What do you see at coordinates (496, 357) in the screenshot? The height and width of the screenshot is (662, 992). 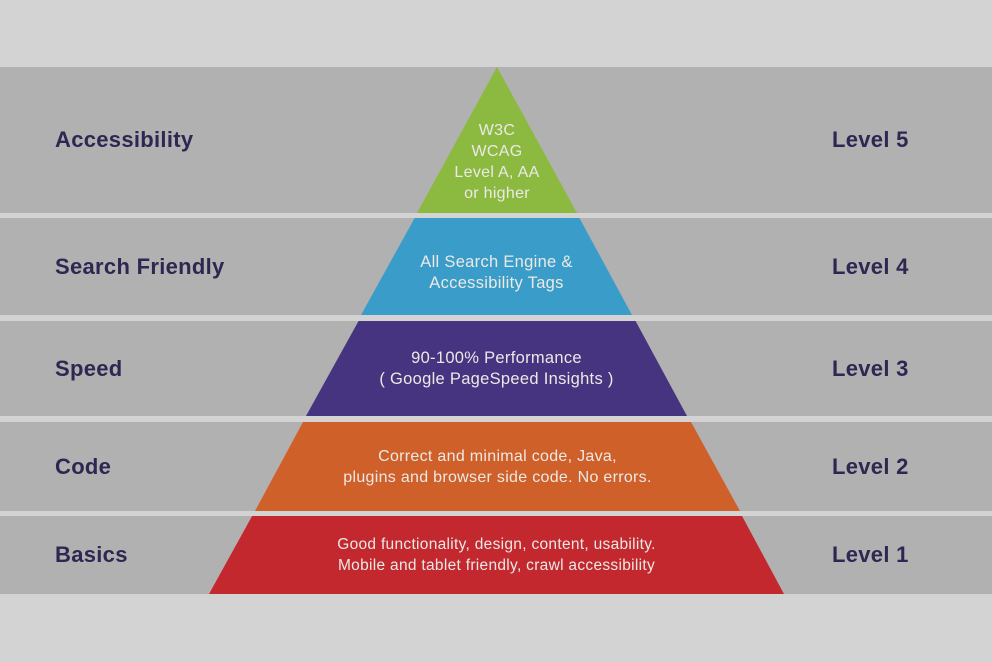 I see `pyramid-level-3-text: 90-100% Performance` at bounding box center [496, 357].